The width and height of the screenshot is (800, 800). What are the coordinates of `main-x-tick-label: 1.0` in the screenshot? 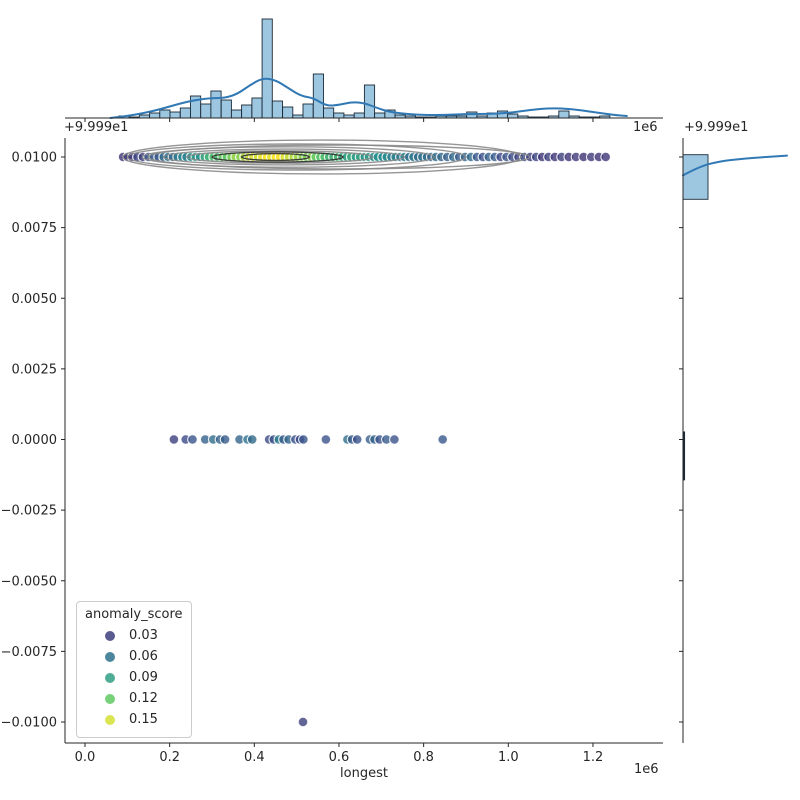 It's located at (508, 757).